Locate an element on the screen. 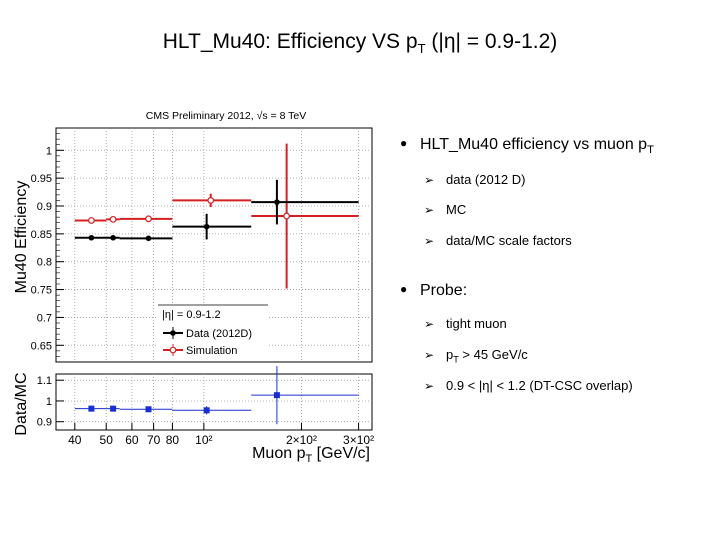 This screenshot has height=540, width=720. sub-bullet-mc-text: MC is located at coordinates (456, 209).